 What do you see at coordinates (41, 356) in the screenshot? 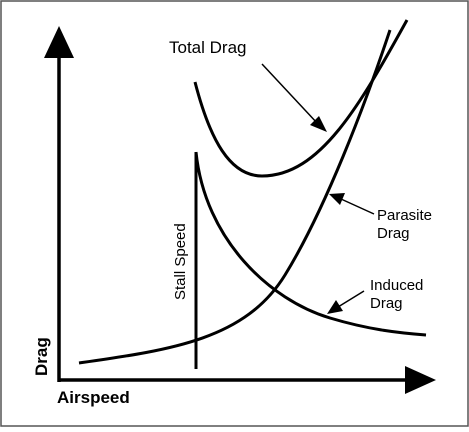
I see `y-axis-title: Drag` at bounding box center [41, 356].